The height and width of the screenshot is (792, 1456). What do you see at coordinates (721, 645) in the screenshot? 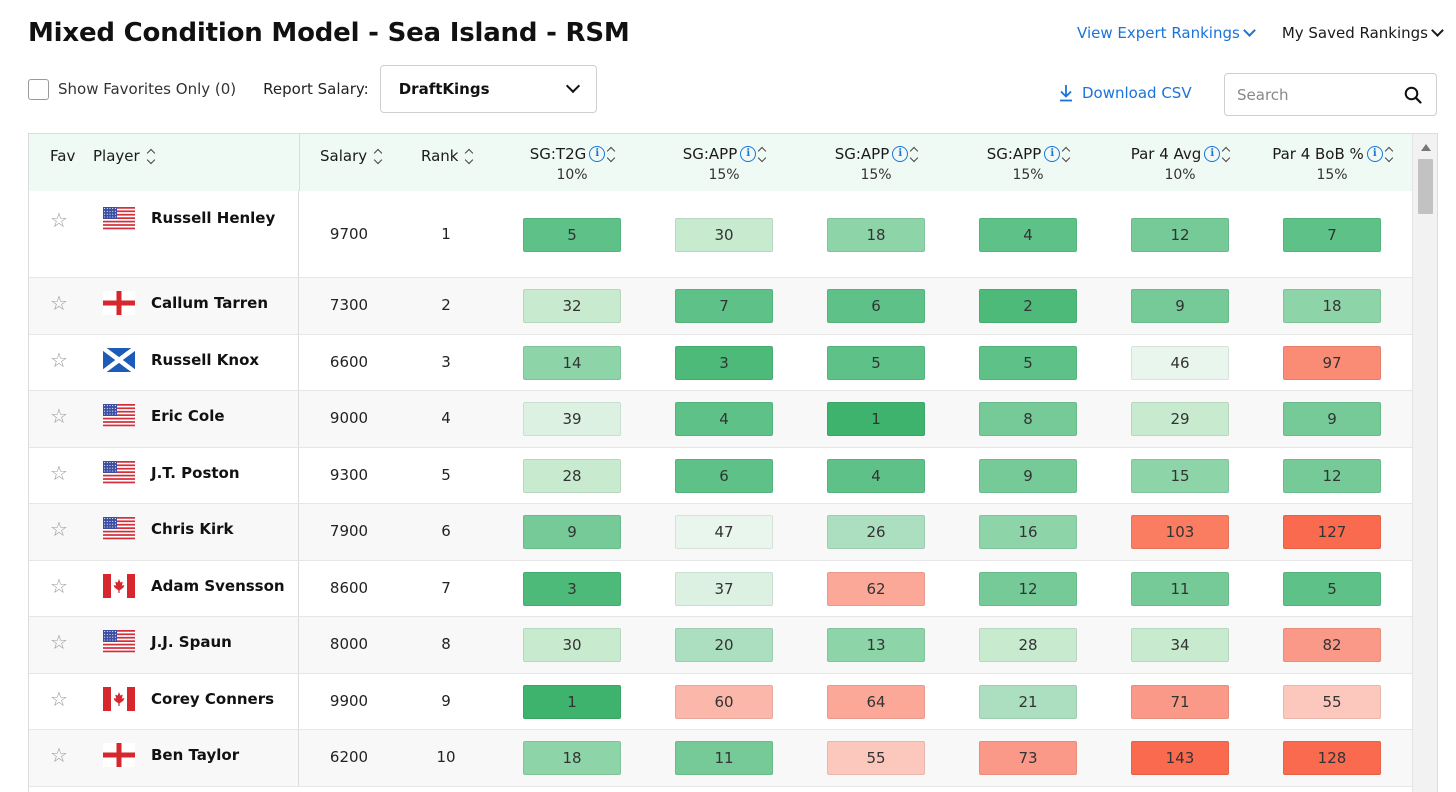
I see `table-row: ☆ J.J. Spaun 8000 8 30 20 13 28 34 82` at bounding box center [721, 645].